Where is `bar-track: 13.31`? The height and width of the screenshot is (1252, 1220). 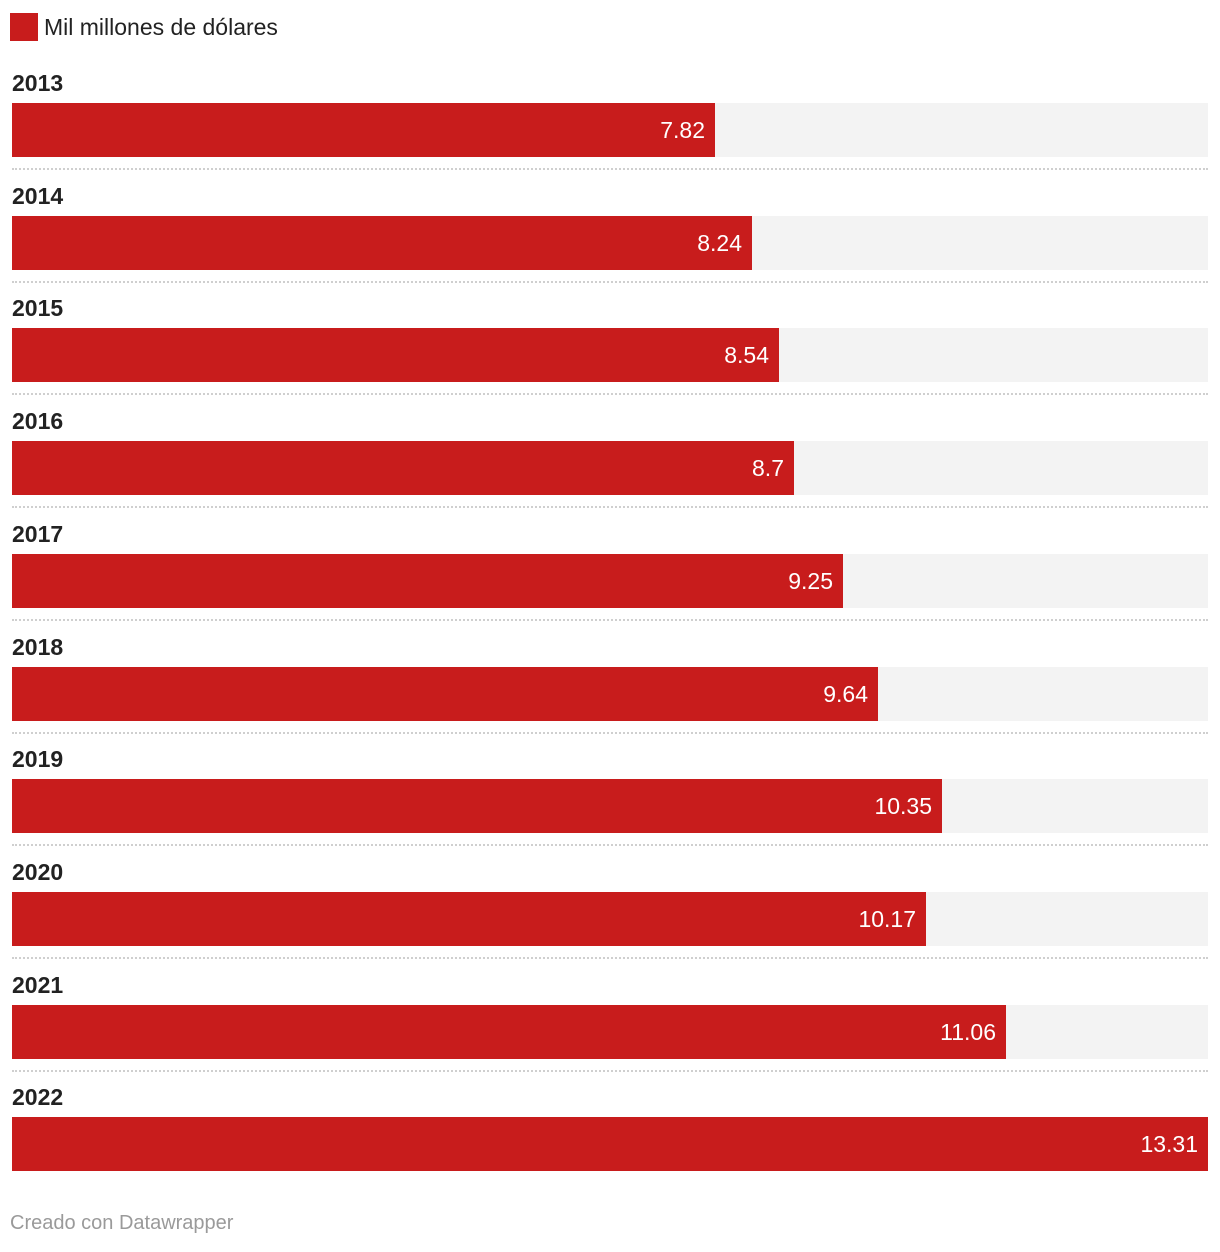
bar-track: 13.31 is located at coordinates (610, 1144).